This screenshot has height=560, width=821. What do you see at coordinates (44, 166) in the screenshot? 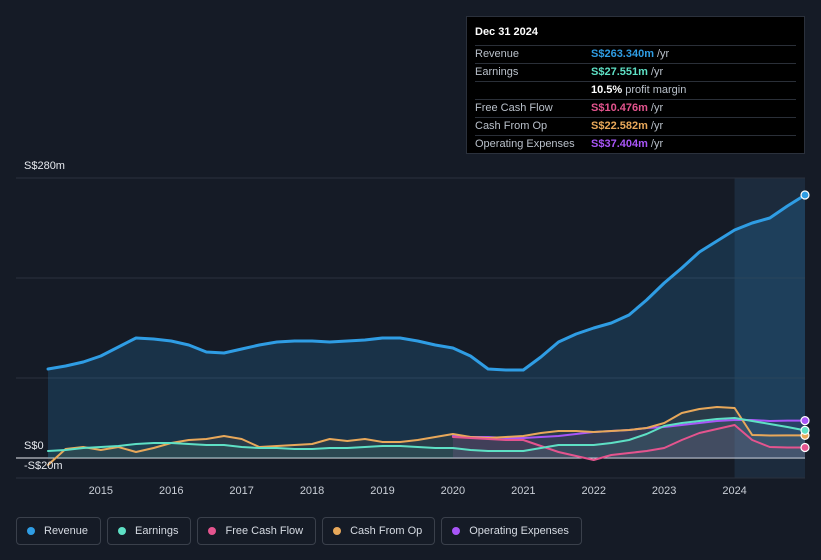
I see `y-axis-top-label: S$280m` at bounding box center [44, 166].